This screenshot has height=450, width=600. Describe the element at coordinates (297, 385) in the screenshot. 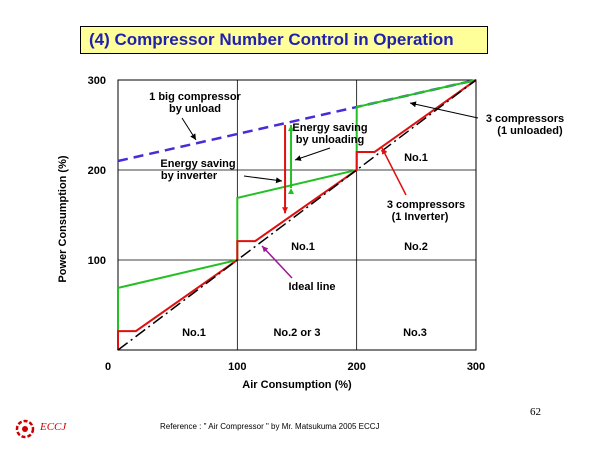

I see `x-axis-label: Air Consumption (%)` at that location.